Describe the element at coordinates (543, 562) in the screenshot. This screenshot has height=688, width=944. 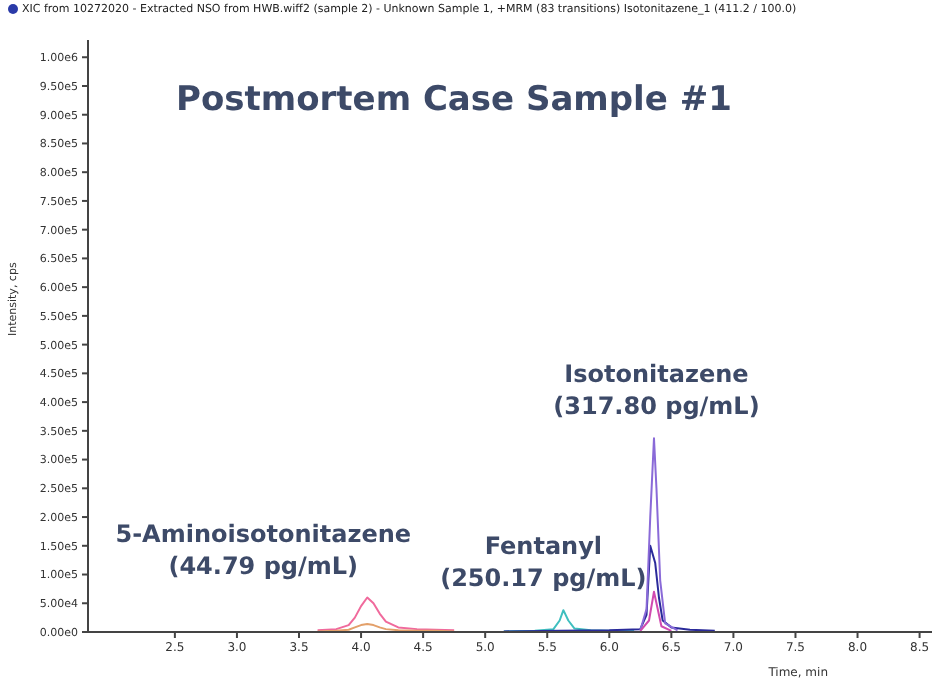
I see `annotation: Fentanyl (250.17 pg/mL)` at that location.